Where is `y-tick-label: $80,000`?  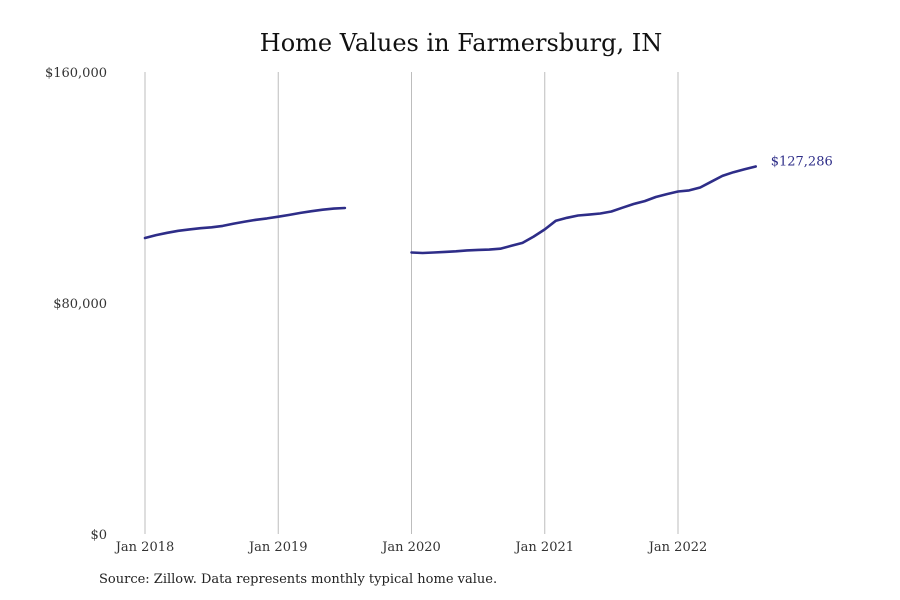 y-tick-label: $80,000 is located at coordinates (80, 304).